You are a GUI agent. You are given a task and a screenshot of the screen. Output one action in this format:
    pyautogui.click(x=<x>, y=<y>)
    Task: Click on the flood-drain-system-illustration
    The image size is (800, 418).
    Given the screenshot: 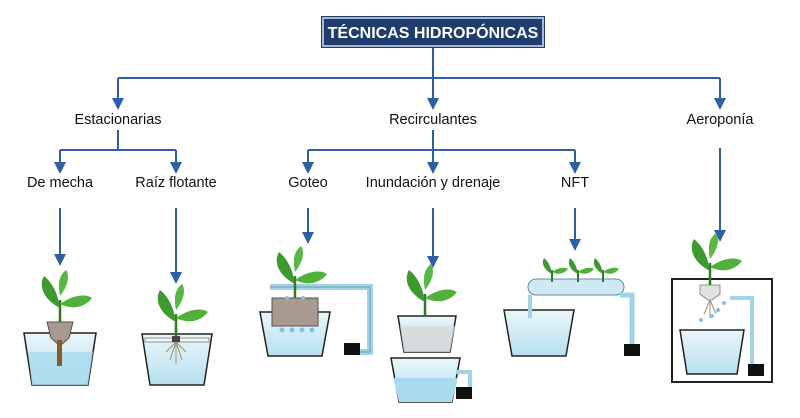 What is the action you would take?
    pyautogui.click(x=431, y=332)
    